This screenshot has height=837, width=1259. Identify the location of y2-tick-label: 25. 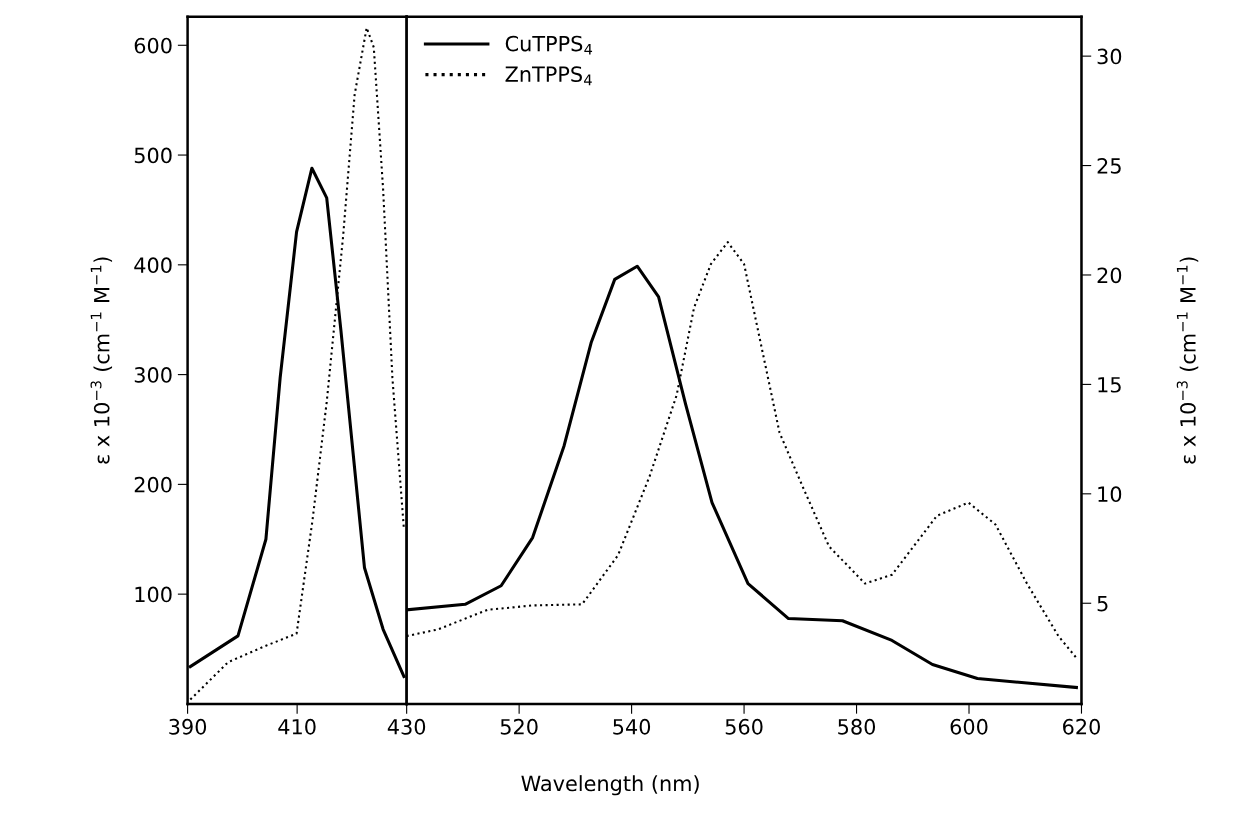
(1109, 166).